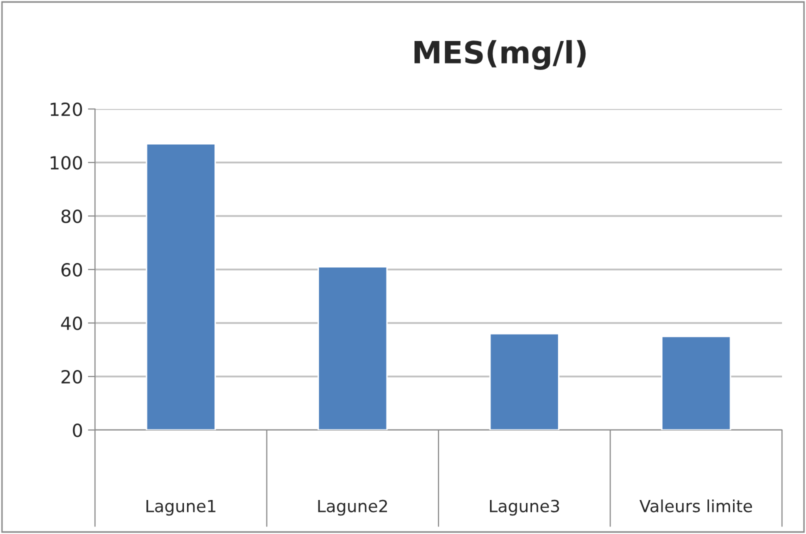  What do you see at coordinates (525, 508) in the screenshot?
I see `x-tick-label: Lagune3` at bounding box center [525, 508].